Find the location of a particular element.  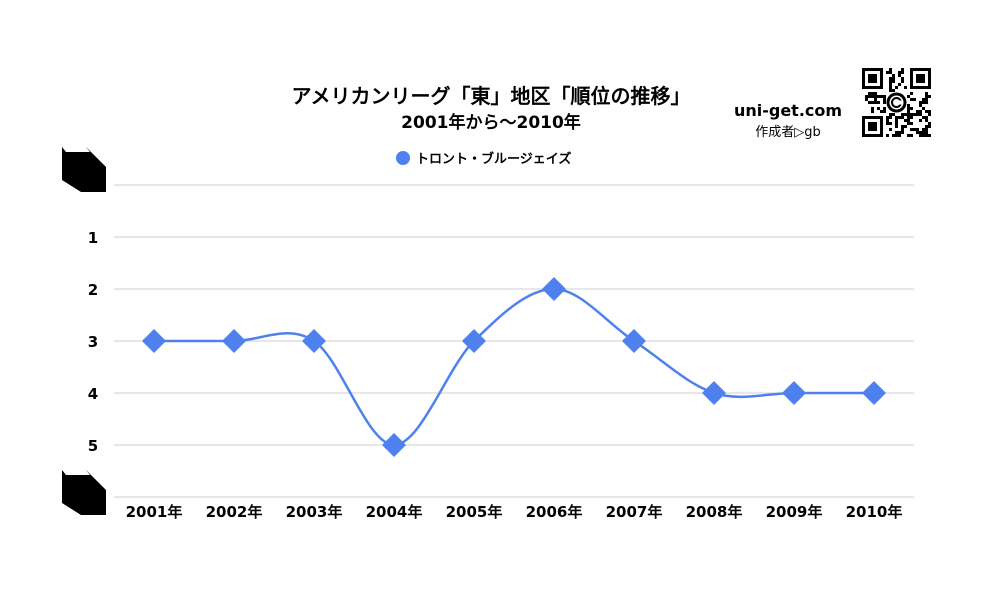

axis-break-top-icon is located at coordinates (84, 169).